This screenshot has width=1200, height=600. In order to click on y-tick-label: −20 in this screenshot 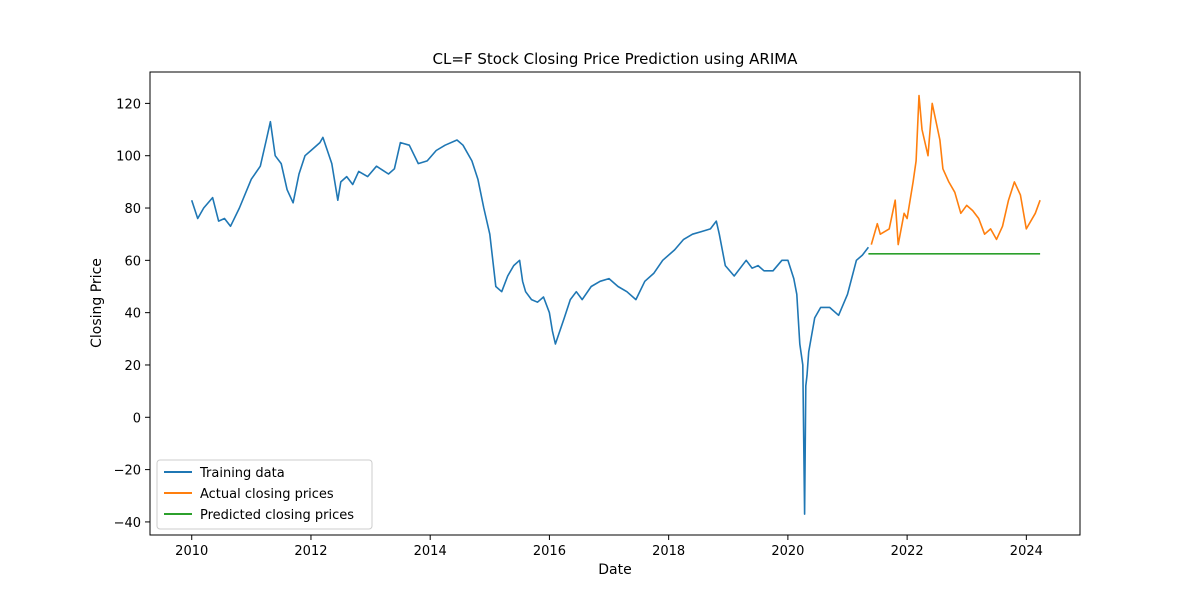, I will do `click(127, 471)`.